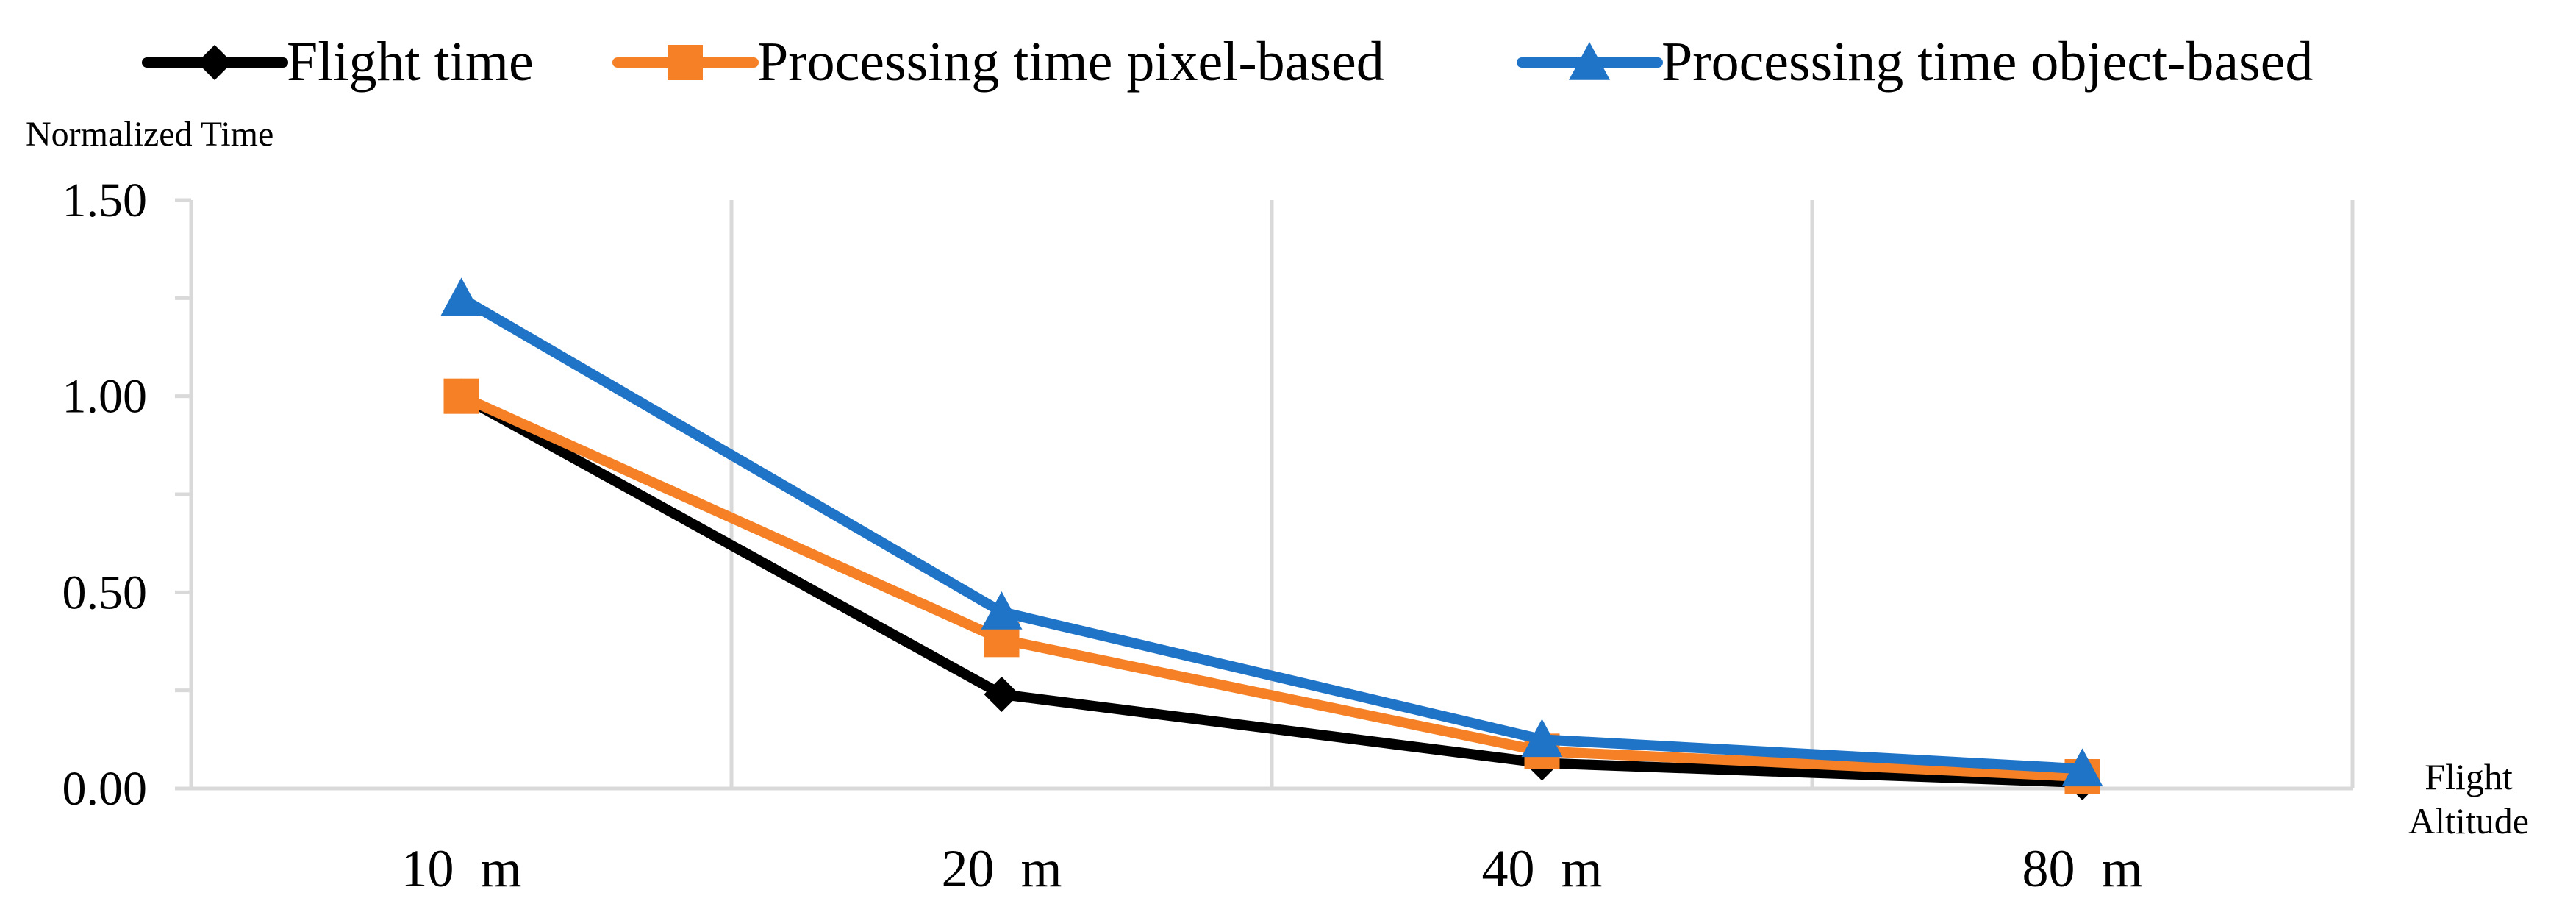 The width and height of the screenshot is (2576, 915). I want to click on x-tick-label: 20 m, so click(1001, 869).